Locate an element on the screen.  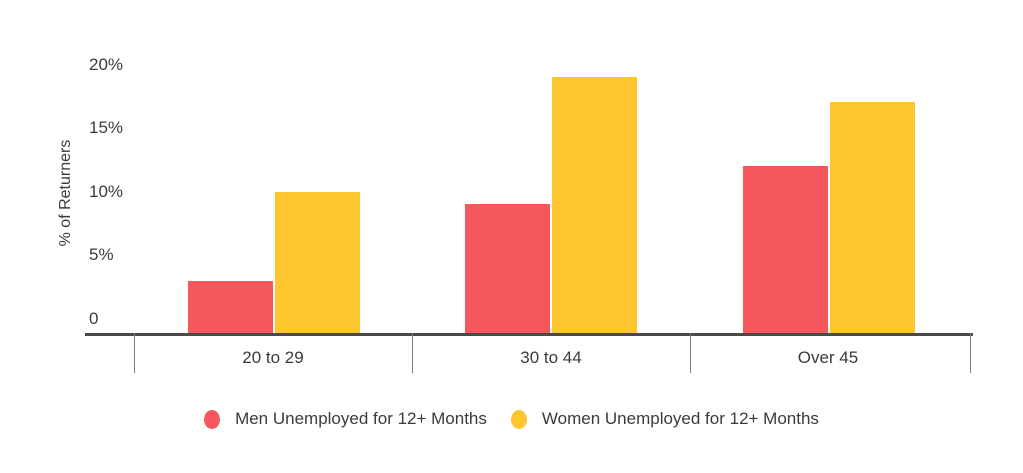
x-axis-line is located at coordinates (529, 334).